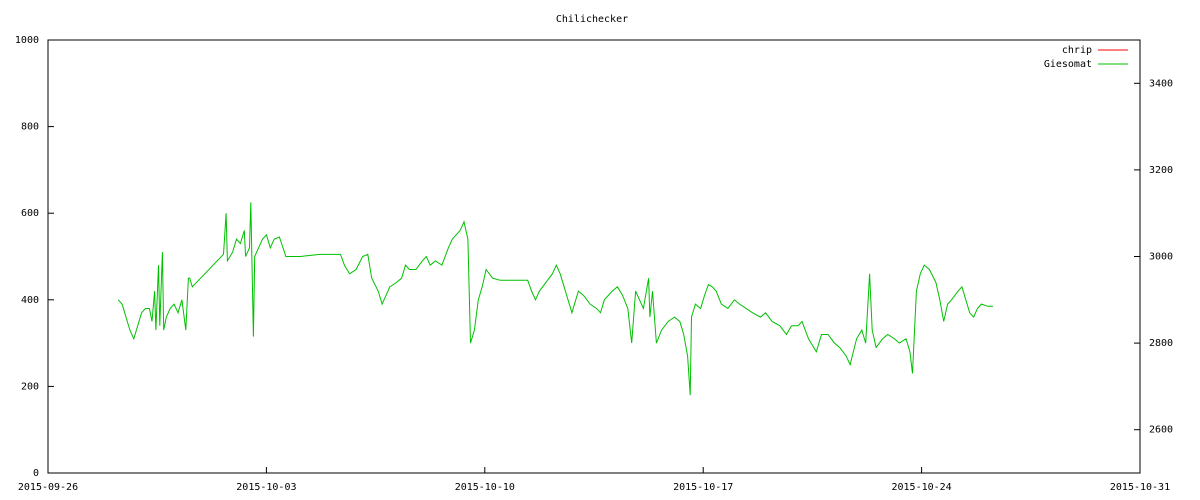 This screenshot has height=500, width=1200. Describe the element at coordinates (1068, 64) in the screenshot. I see `legend-label: Giesomat` at that location.